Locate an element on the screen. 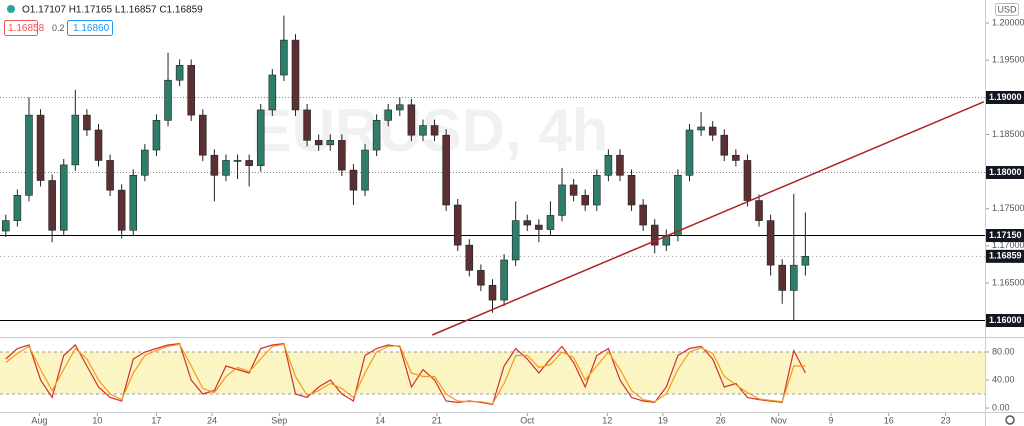  buy-box is located at coordinates (90, 28).